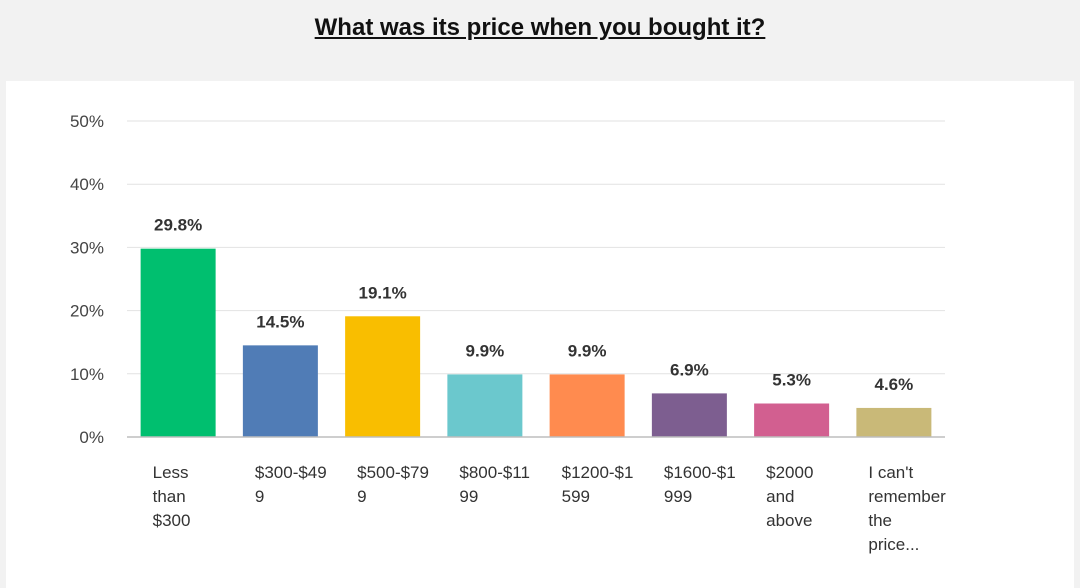  What do you see at coordinates (789, 472) in the screenshot?
I see `x-tick-label: $2000` at bounding box center [789, 472].